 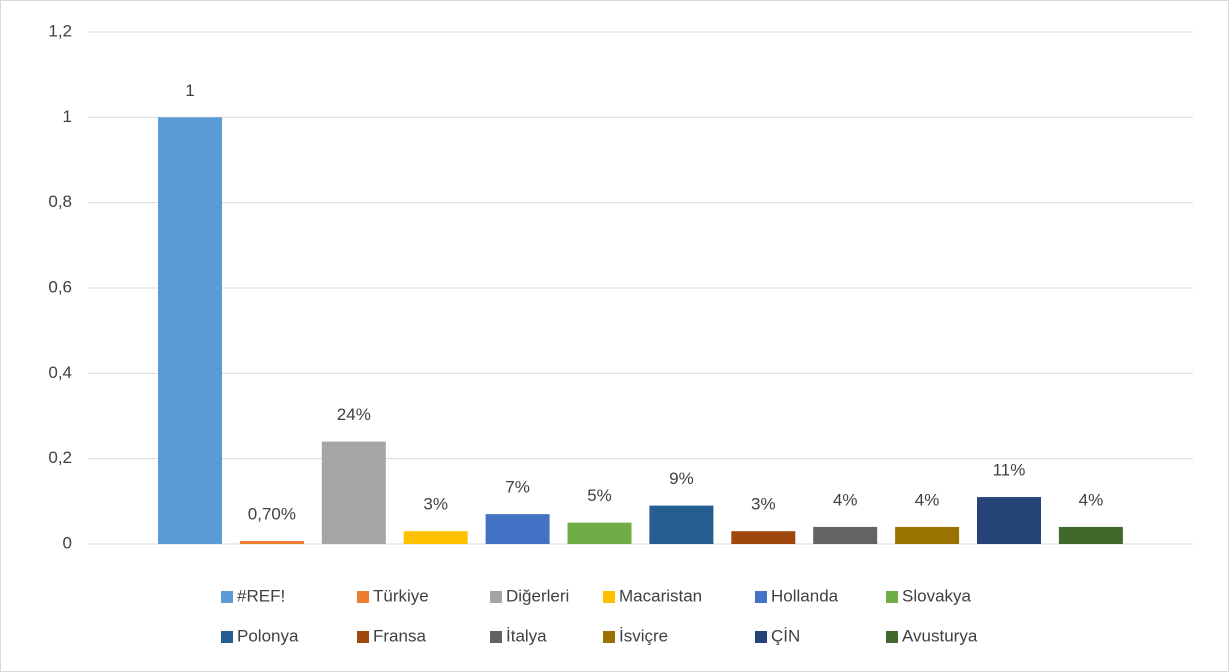 What do you see at coordinates (937, 595) in the screenshot?
I see `legend-label: Slovakya` at bounding box center [937, 595].